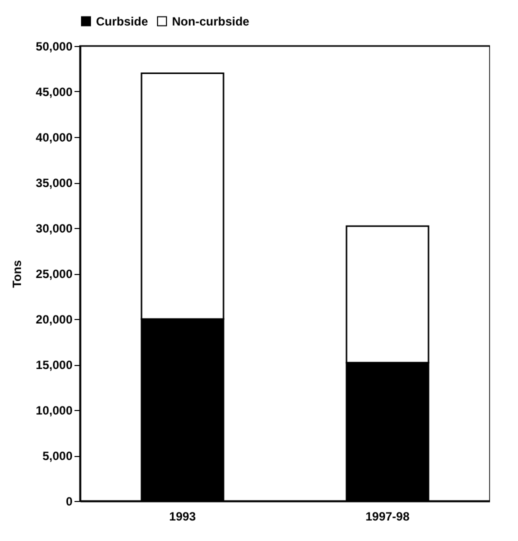  I want to click on legend-label: Curbside, so click(122, 21).